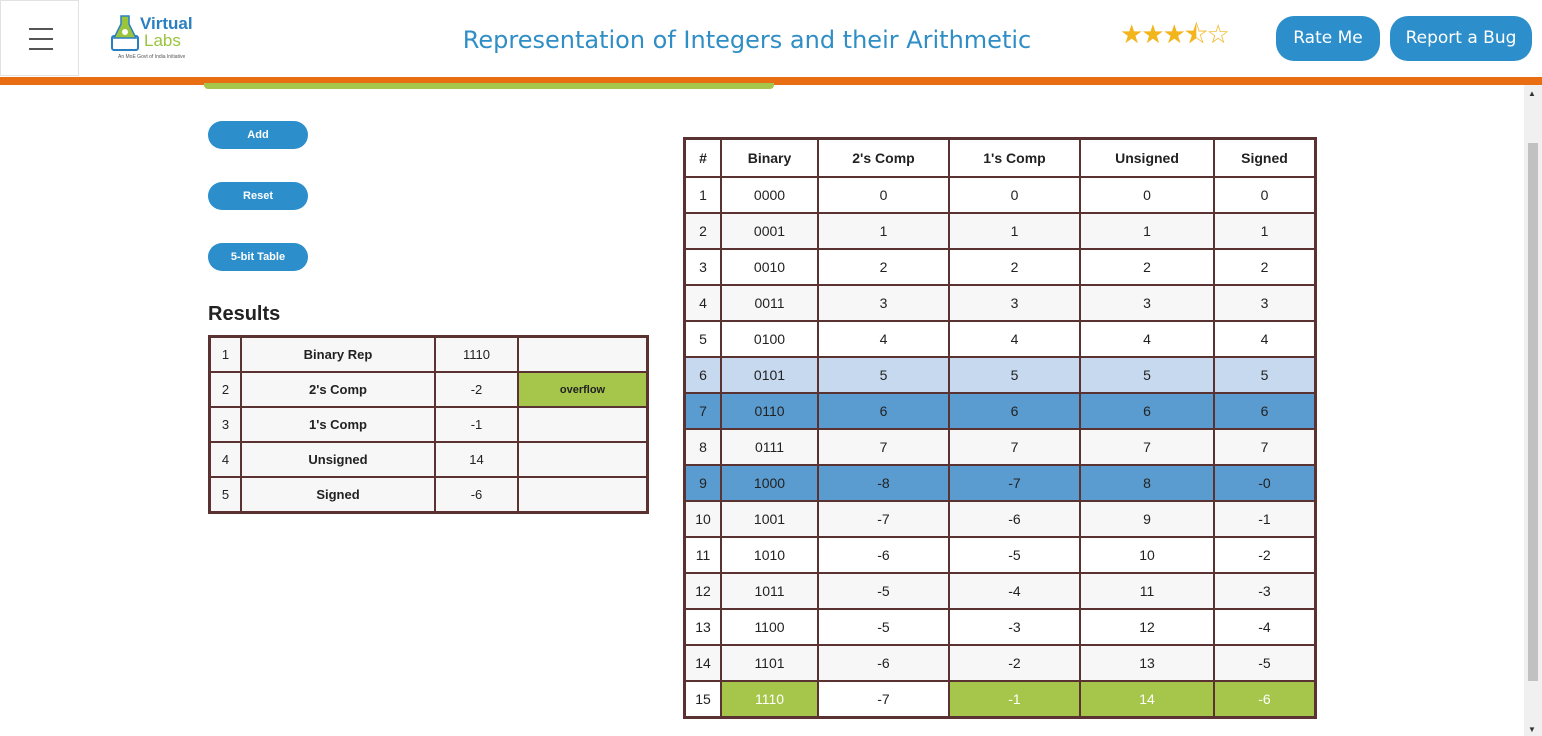  Describe the element at coordinates (1147, 663) in the screenshot. I see `table-cell: 13` at that location.